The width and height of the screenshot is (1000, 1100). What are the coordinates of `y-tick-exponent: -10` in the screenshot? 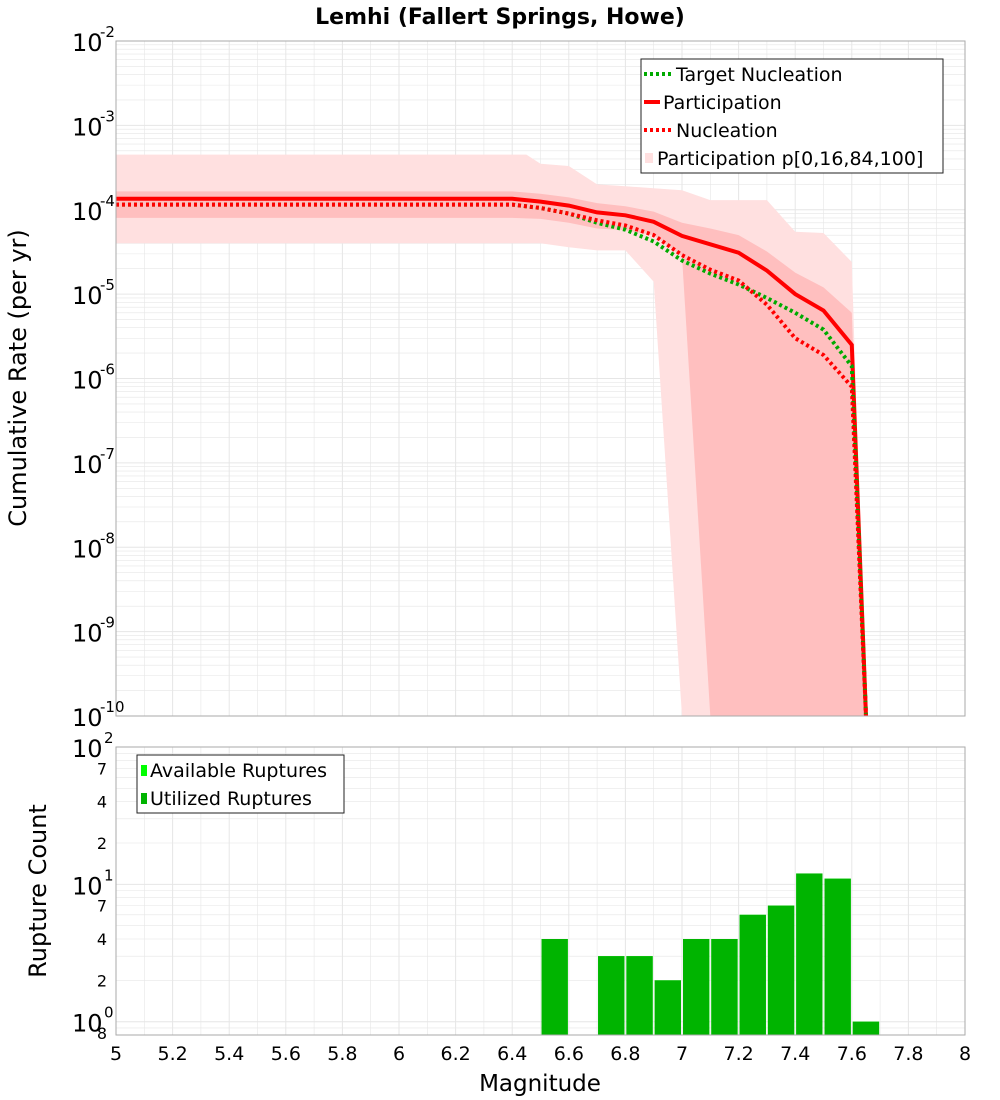 It's located at (112, 707).